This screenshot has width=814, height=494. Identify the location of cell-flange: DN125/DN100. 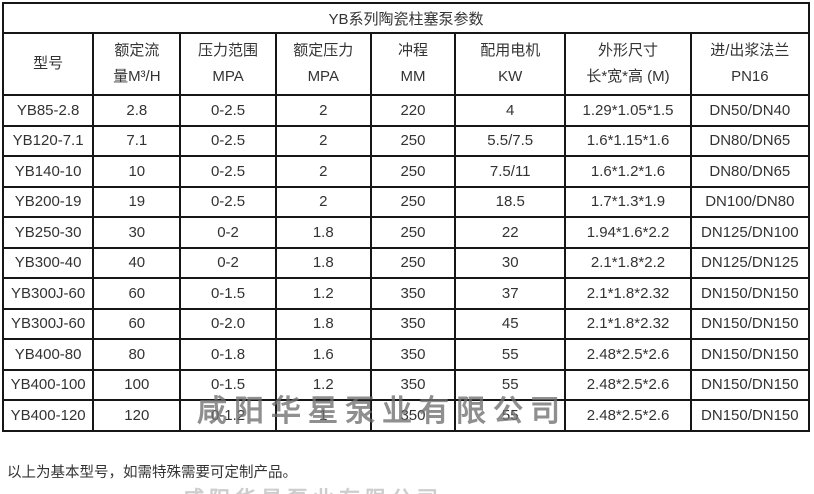
(750, 232).